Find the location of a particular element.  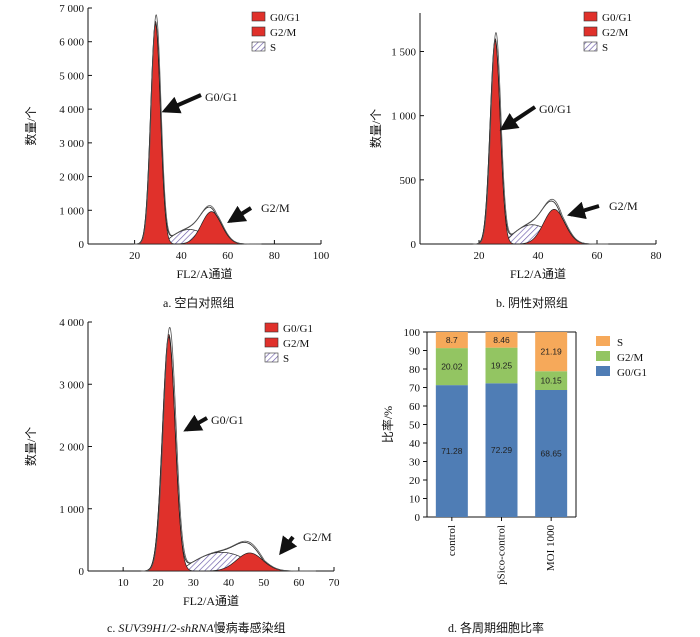

x-tick-label: 30 is located at coordinates (194, 583).